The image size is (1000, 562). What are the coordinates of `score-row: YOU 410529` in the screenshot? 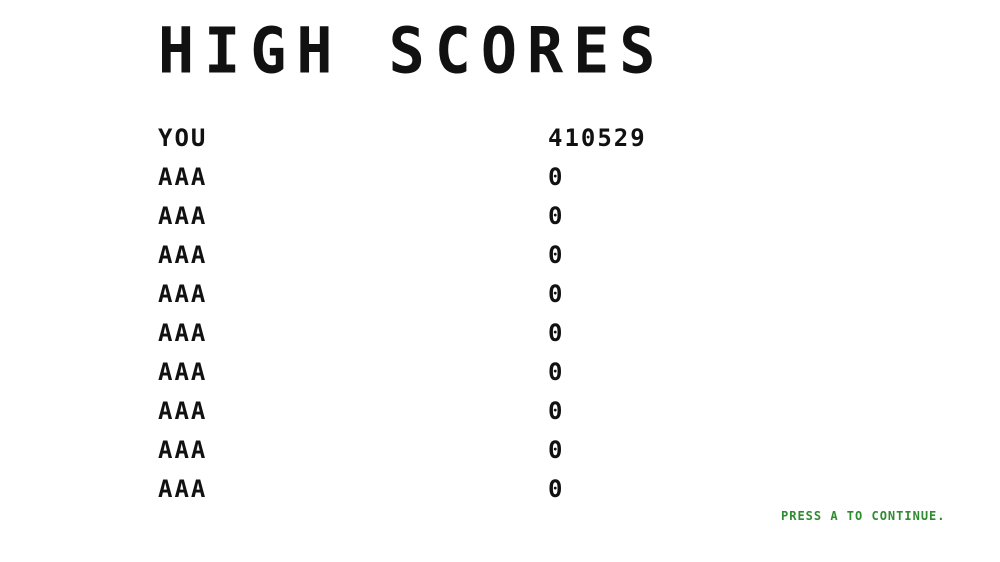 It's located at (438, 143).